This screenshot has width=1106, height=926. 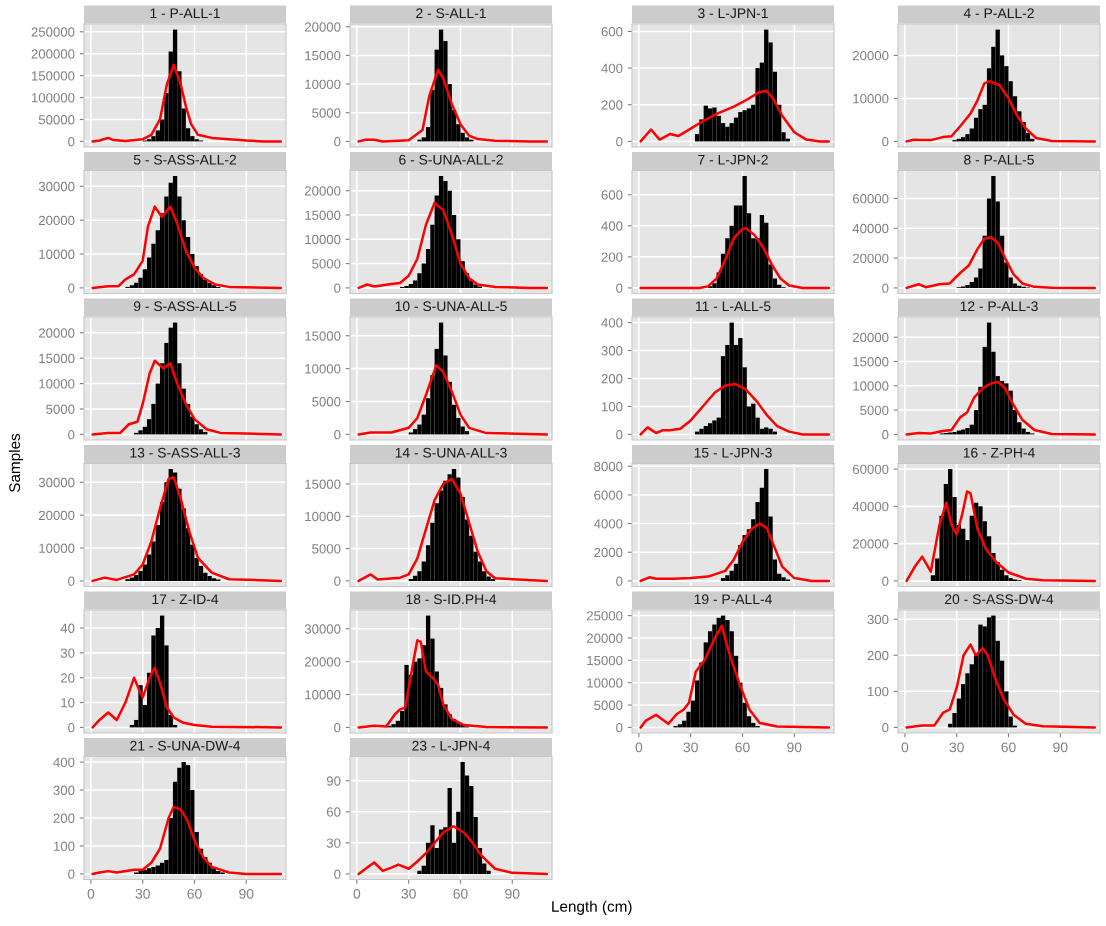 I want to click on chart-title: 5 - S-ASS-ALL-2, so click(x=185, y=159).